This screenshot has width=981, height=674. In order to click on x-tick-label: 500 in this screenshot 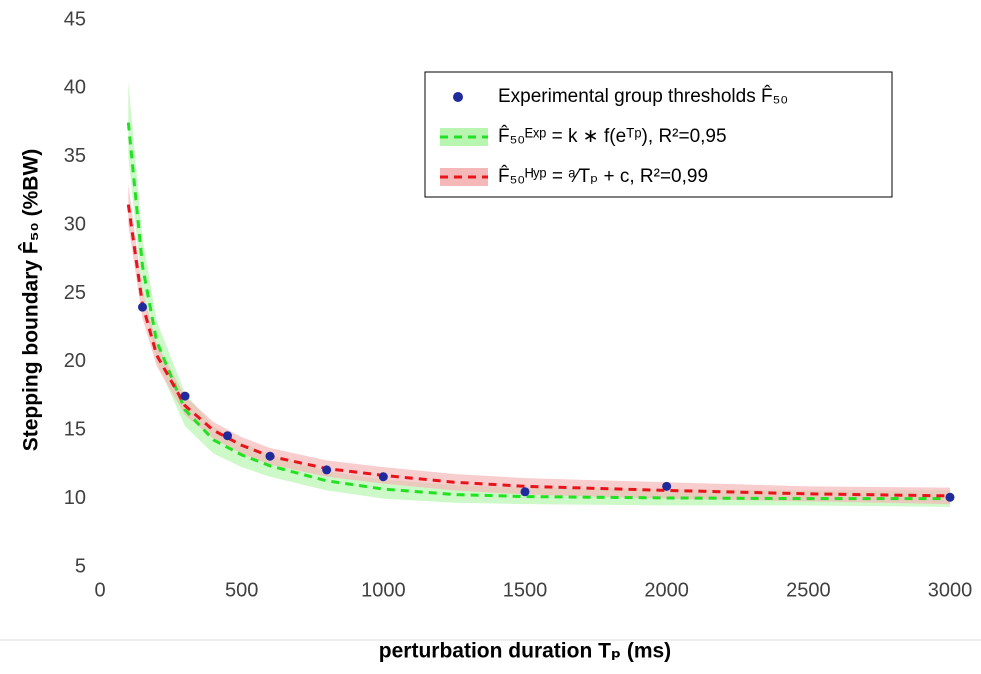, I will do `click(241, 590)`.